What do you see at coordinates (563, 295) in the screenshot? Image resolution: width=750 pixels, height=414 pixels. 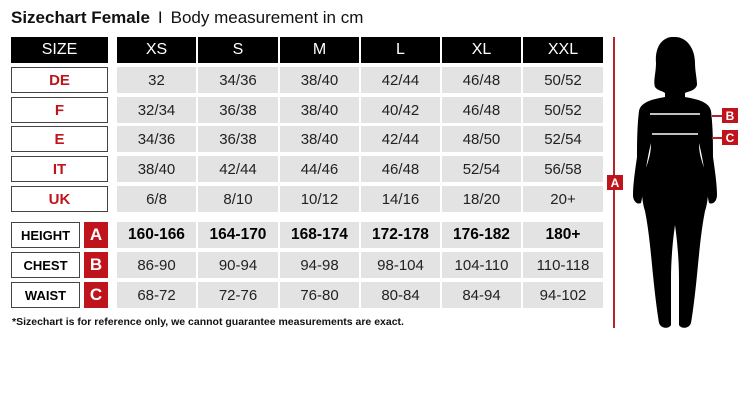 I see `measurement-cell: 94-102` at bounding box center [563, 295].